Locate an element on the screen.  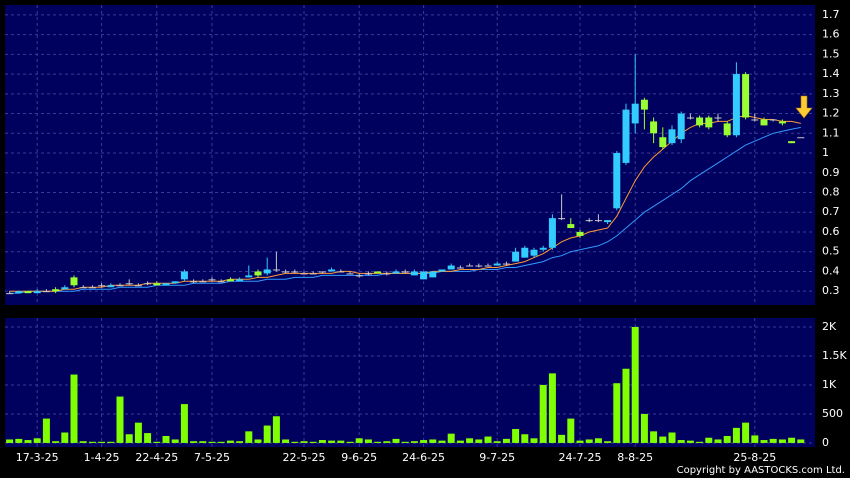
y-tick-label: 0.3 is located at coordinates (831, 290).